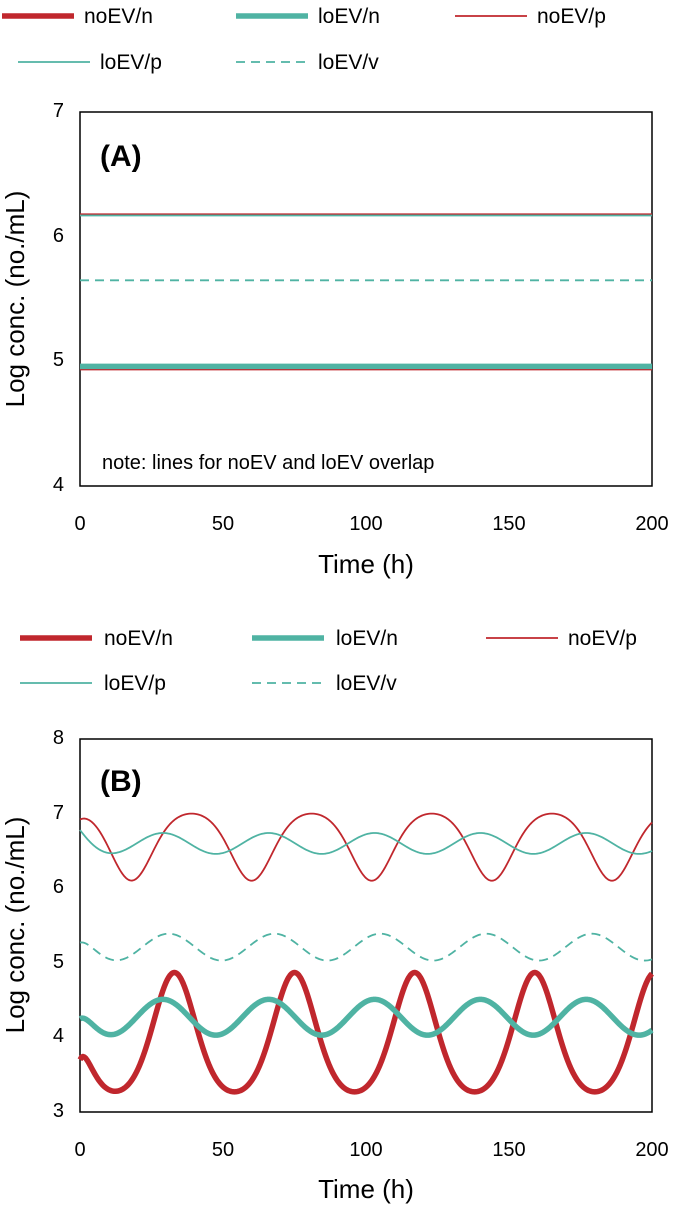  I want to click on series-line-noev-p, so click(366, 847).